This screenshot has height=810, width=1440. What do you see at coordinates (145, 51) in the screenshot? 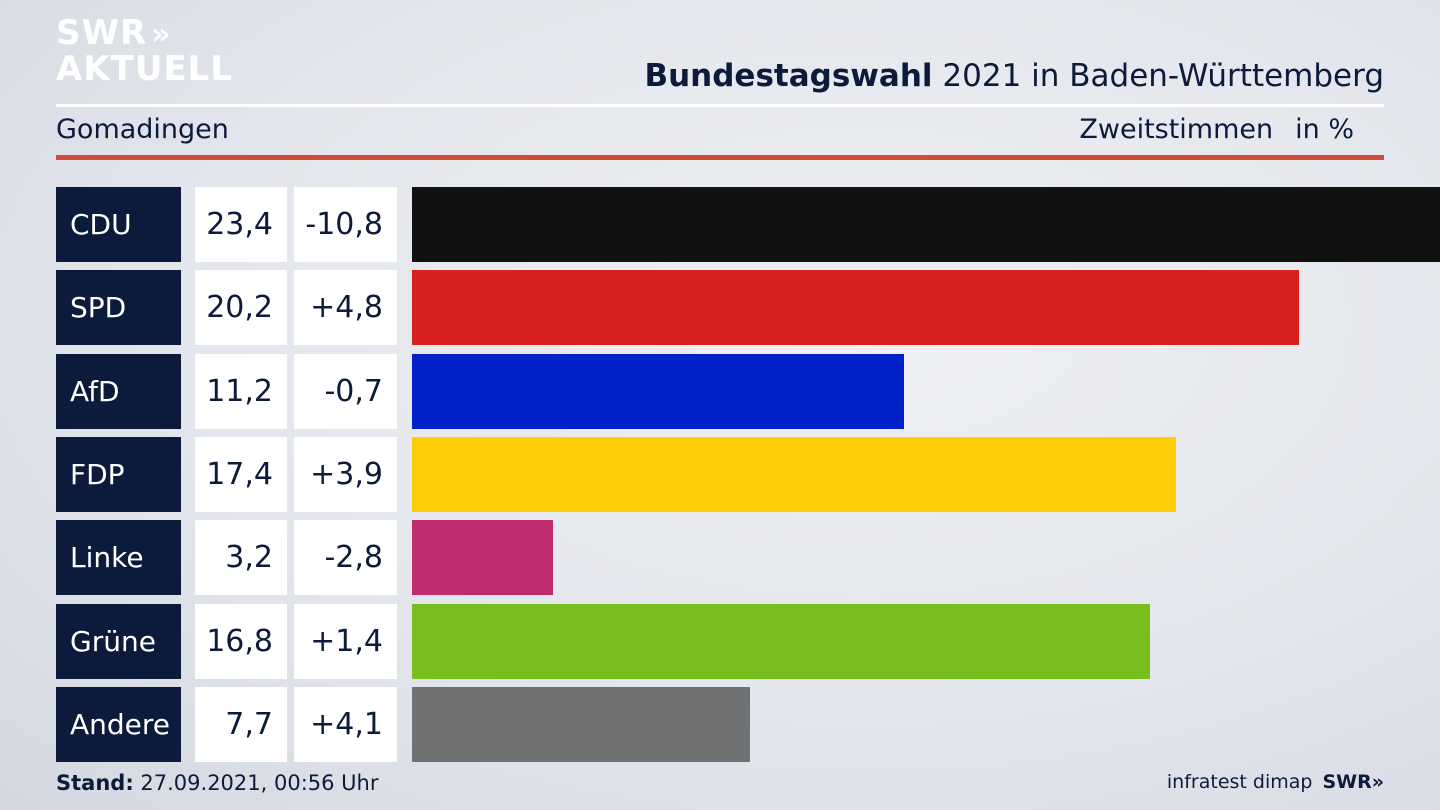
I see `swr-aktuell-logo: SWR» AKTUELL` at bounding box center [145, 51].